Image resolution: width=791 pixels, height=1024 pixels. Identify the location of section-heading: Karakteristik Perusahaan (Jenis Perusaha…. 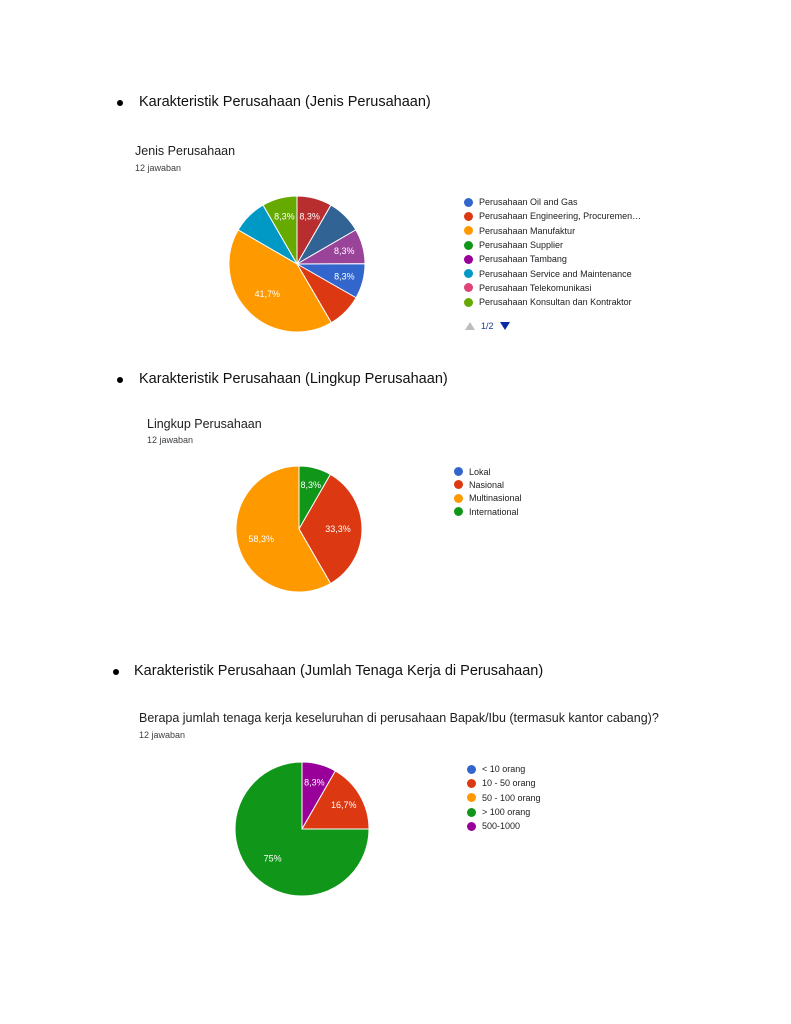
(285, 102).